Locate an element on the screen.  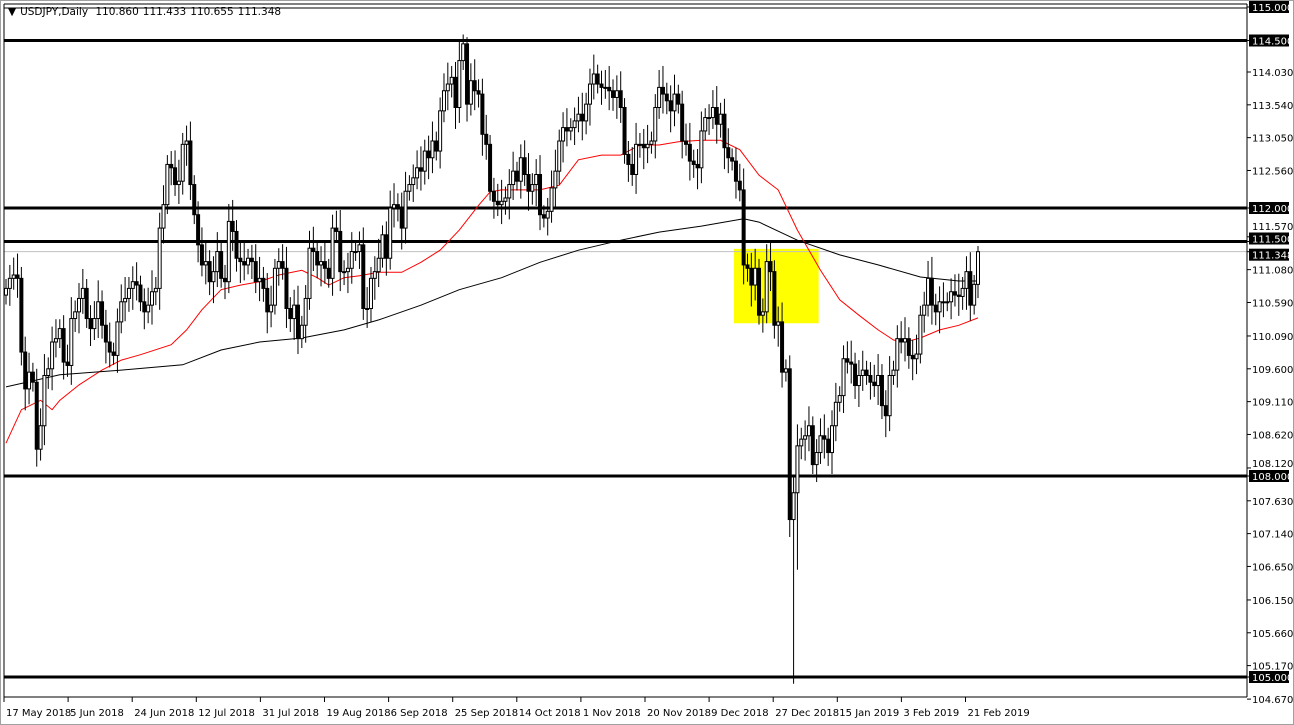
price-label-highlight is located at coordinates (1269, 40).